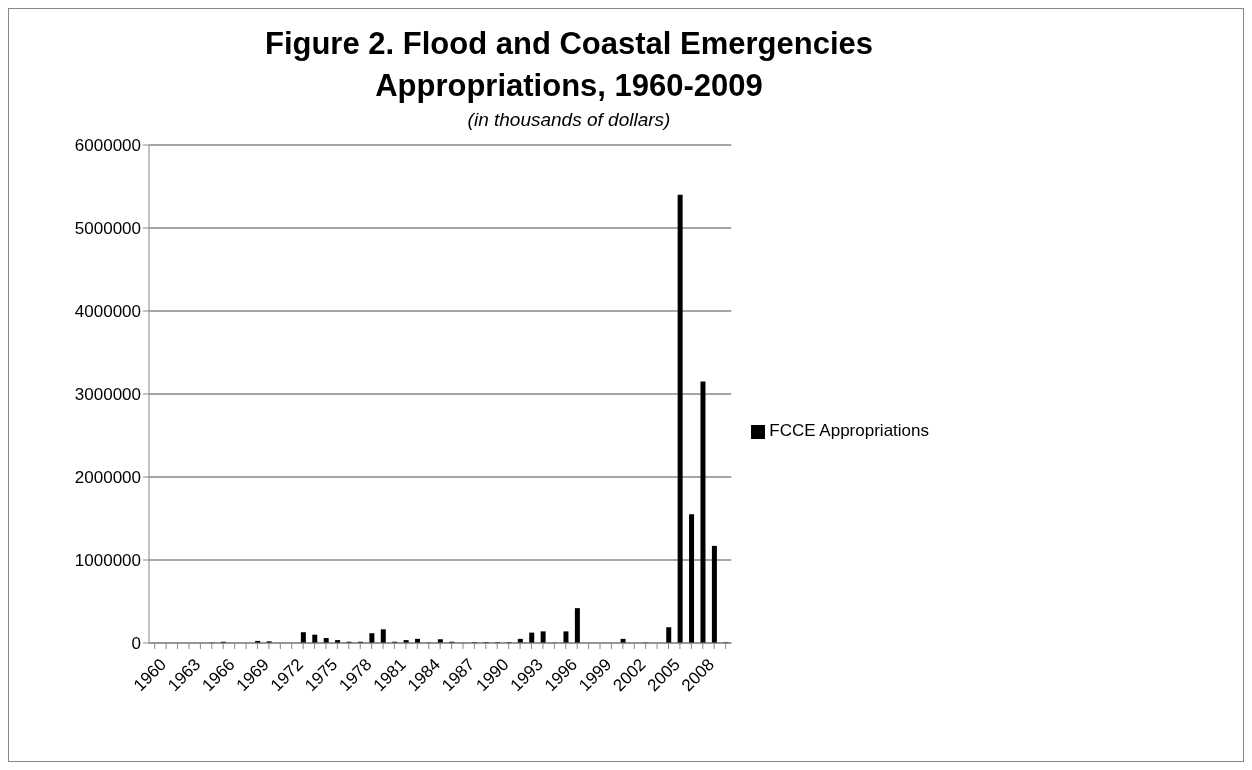 This screenshot has width=1252, height=770. I want to click on y-tick-label: 3000000, so click(107, 395).